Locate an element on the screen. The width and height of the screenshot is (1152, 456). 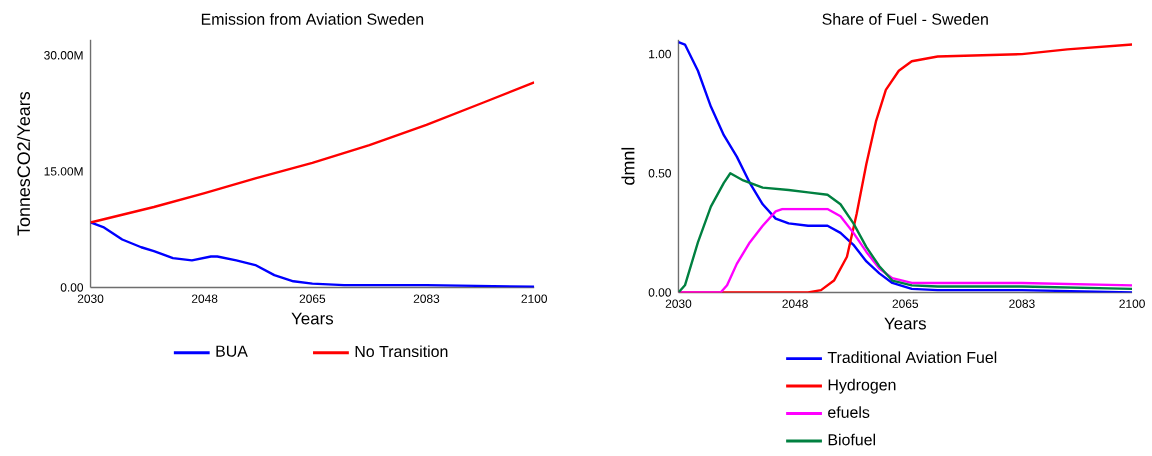
y-axis-title: dmnl is located at coordinates (628, 166).